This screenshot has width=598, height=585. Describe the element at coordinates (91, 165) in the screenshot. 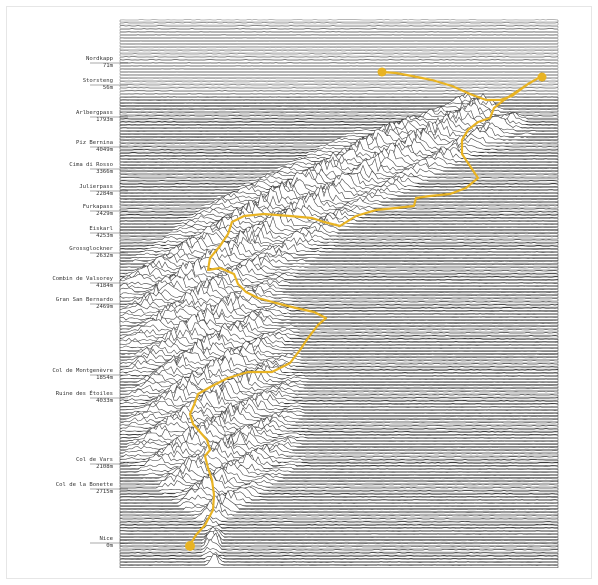

I see `pass-name-label: Cima di Rosso` at that location.